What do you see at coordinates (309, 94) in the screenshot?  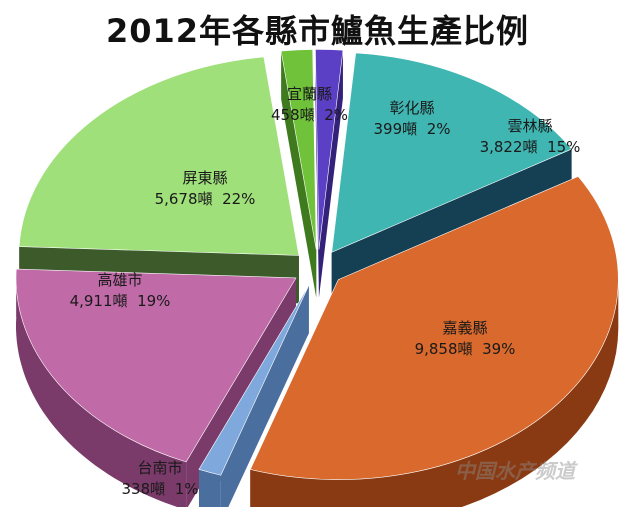 I see `label-yilan-name: 宜蘭縣` at bounding box center [309, 94].